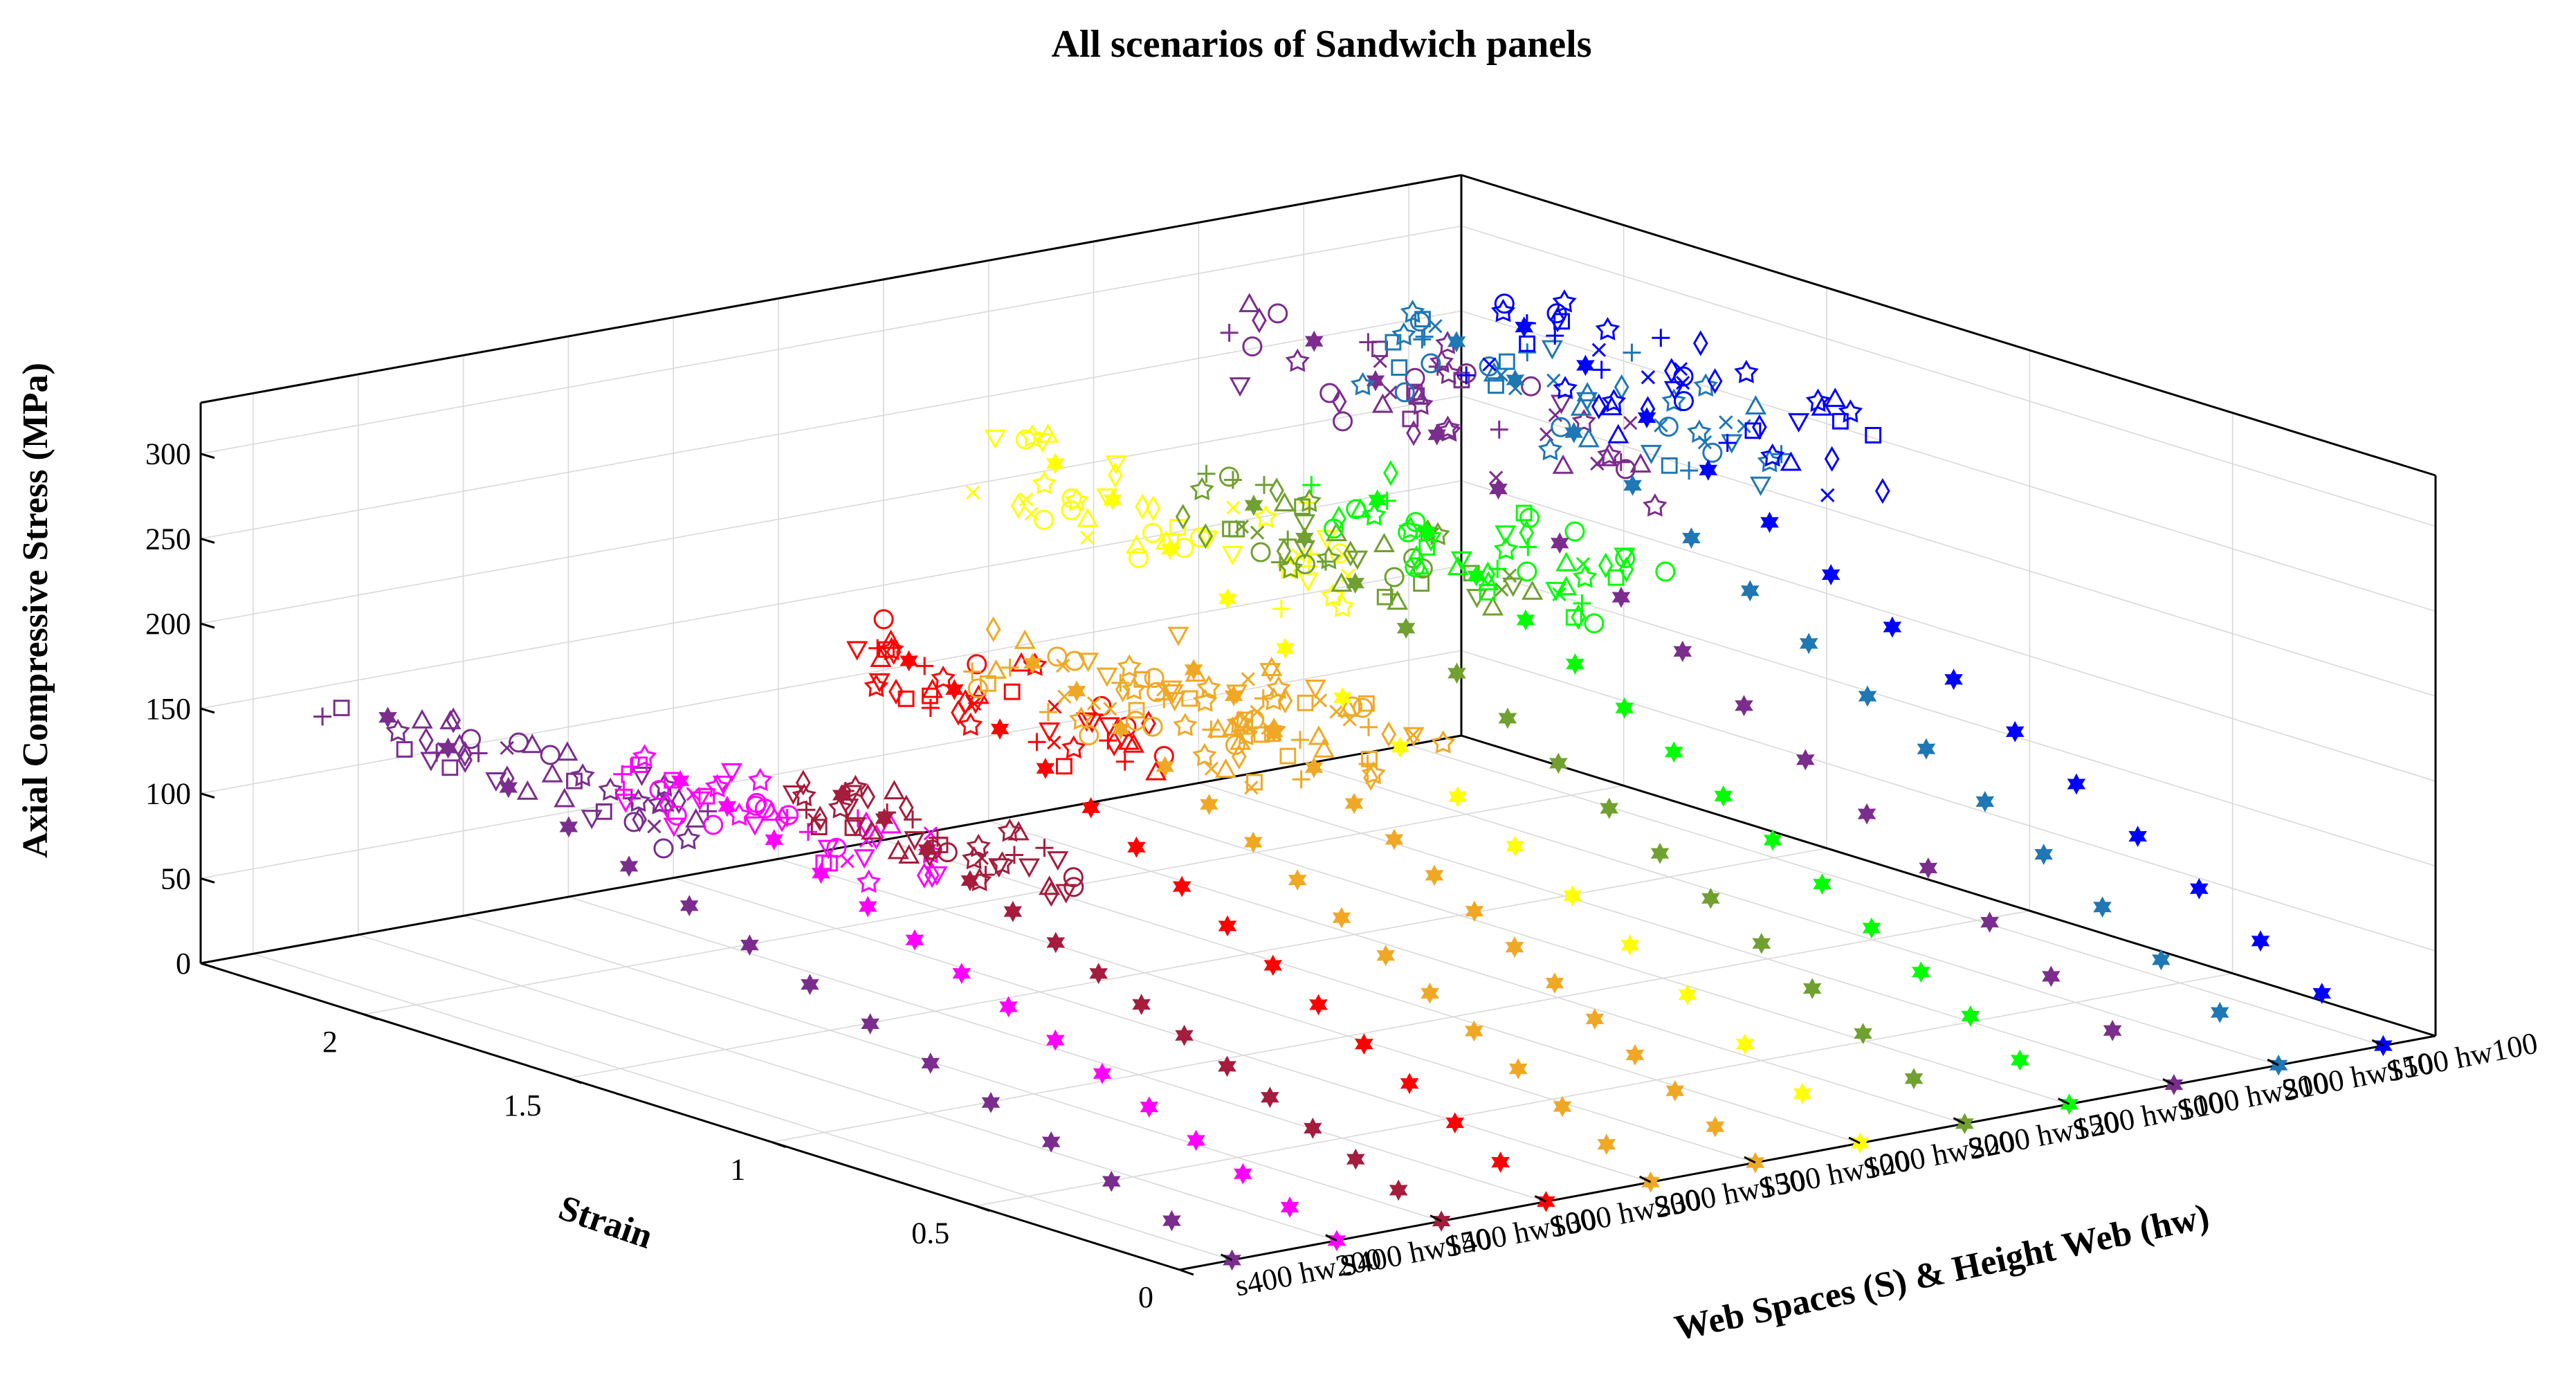 The height and width of the screenshot is (1375, 2576). Describe the element at coordinates (523, 1105) in the screenshot. I see `strain-tick-label: 1.5` at that location.